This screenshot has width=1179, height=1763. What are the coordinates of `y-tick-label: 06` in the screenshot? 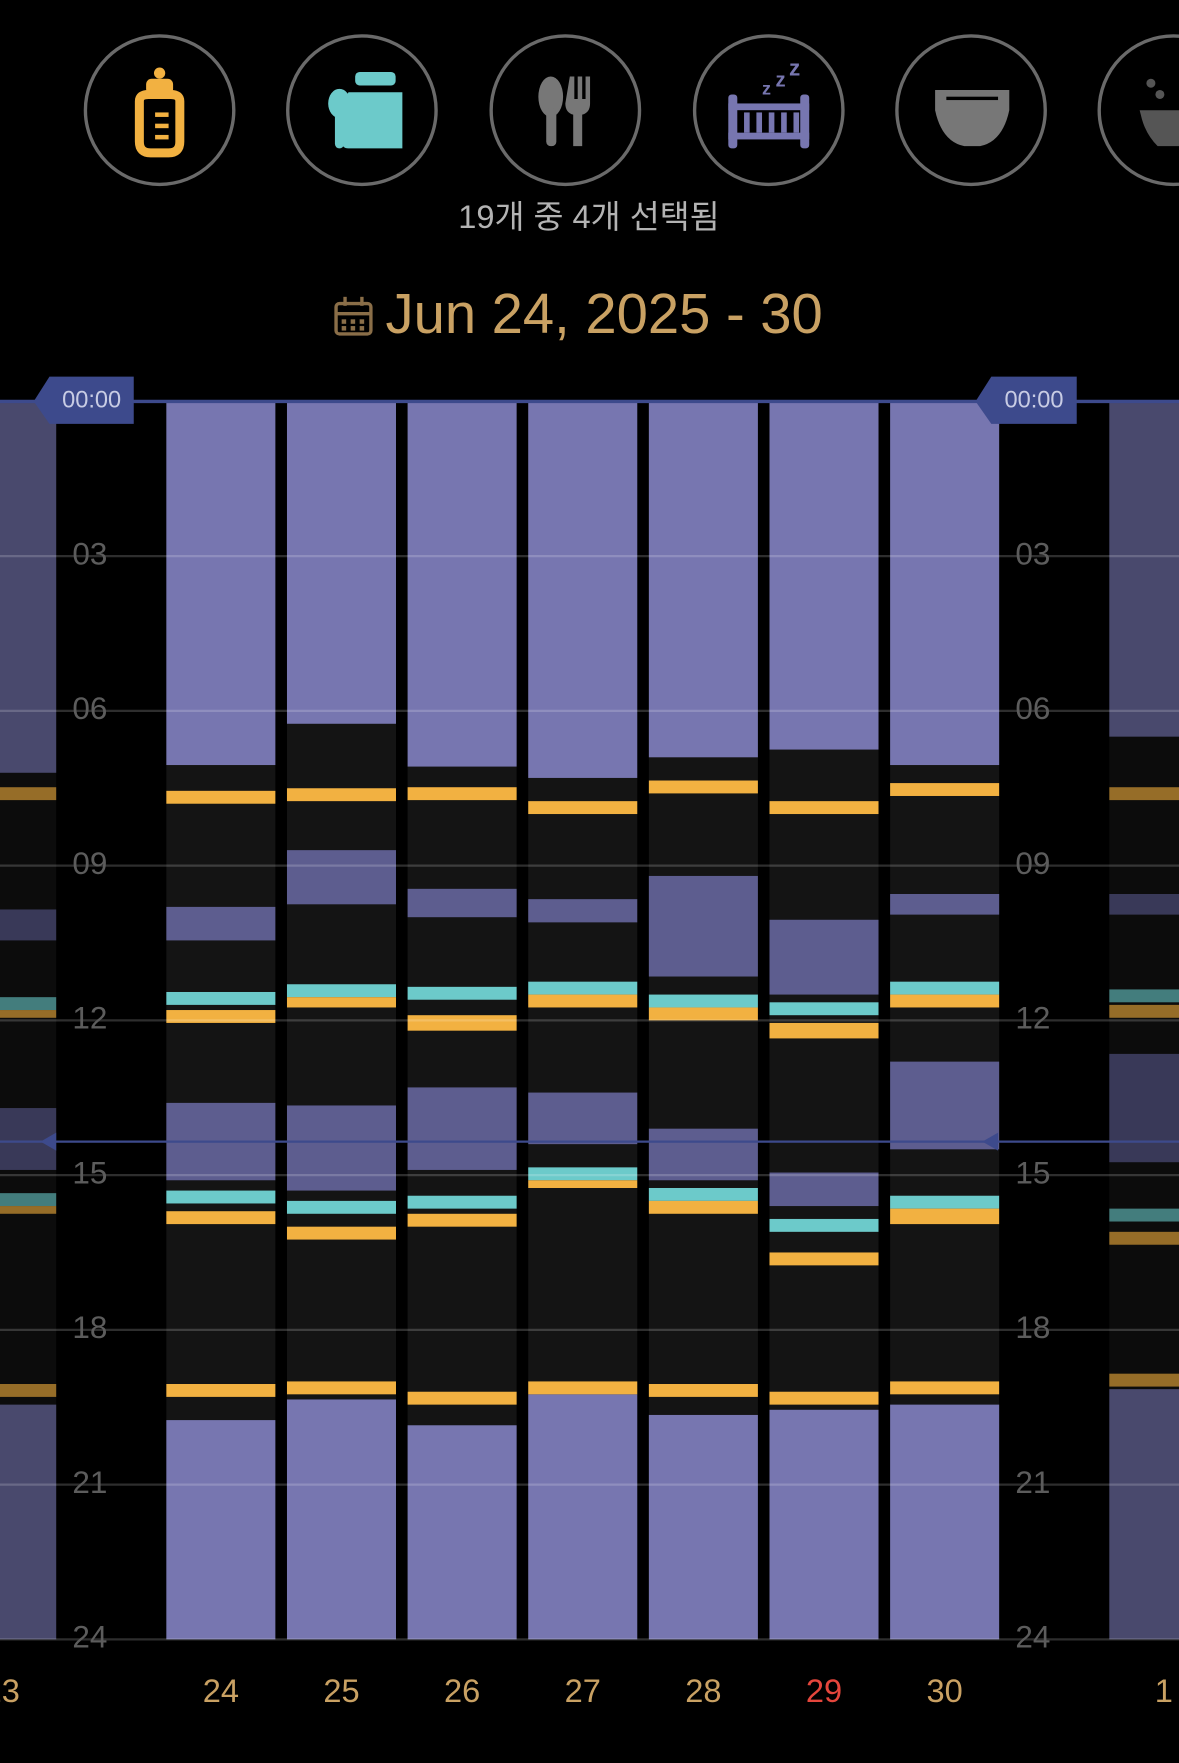 It's located at (89, 708).